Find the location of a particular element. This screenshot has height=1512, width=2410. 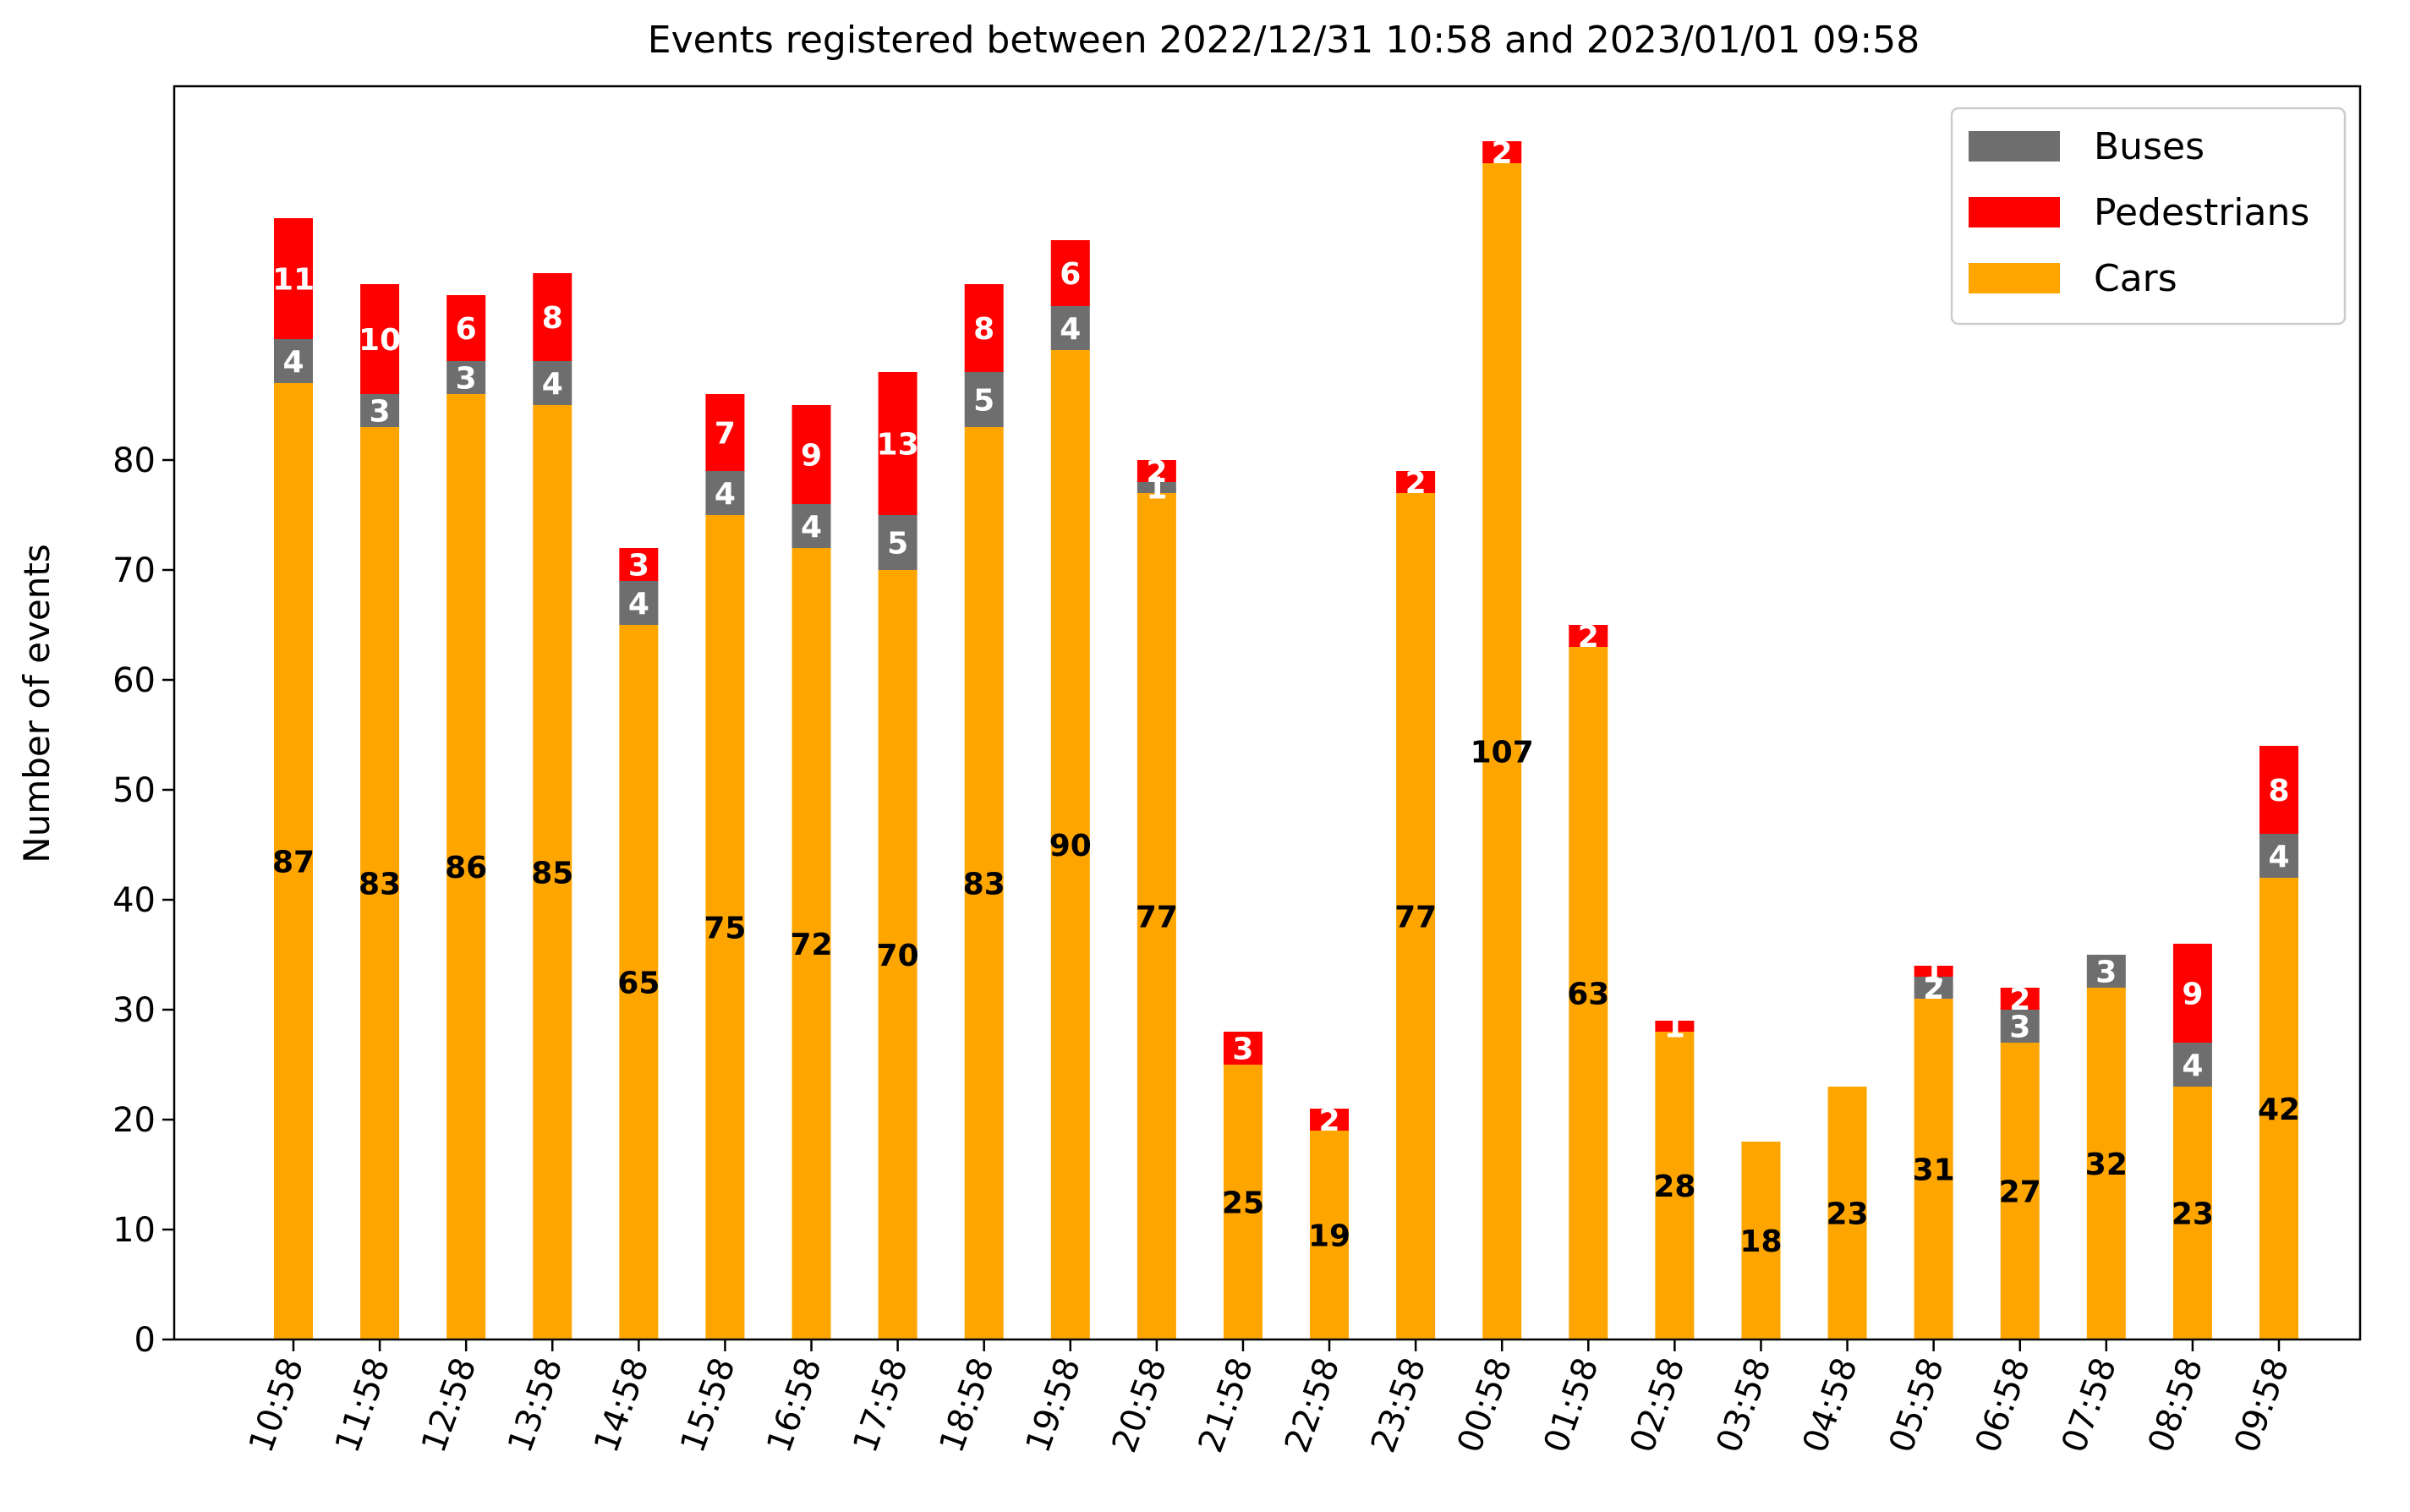

legend: Buses Pedestrians Cars is located at coordinates (2148, 216).